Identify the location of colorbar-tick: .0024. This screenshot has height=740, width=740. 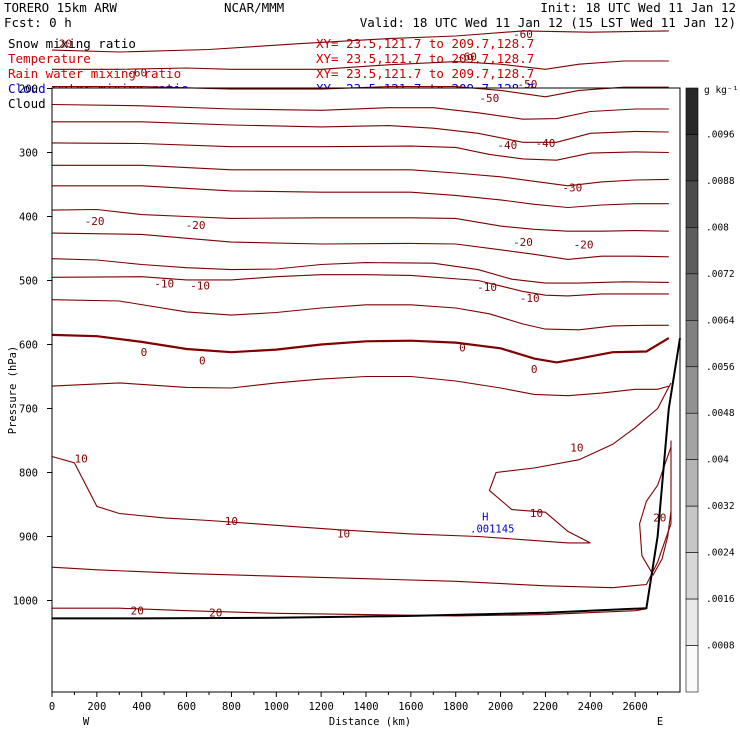
(720, 553).